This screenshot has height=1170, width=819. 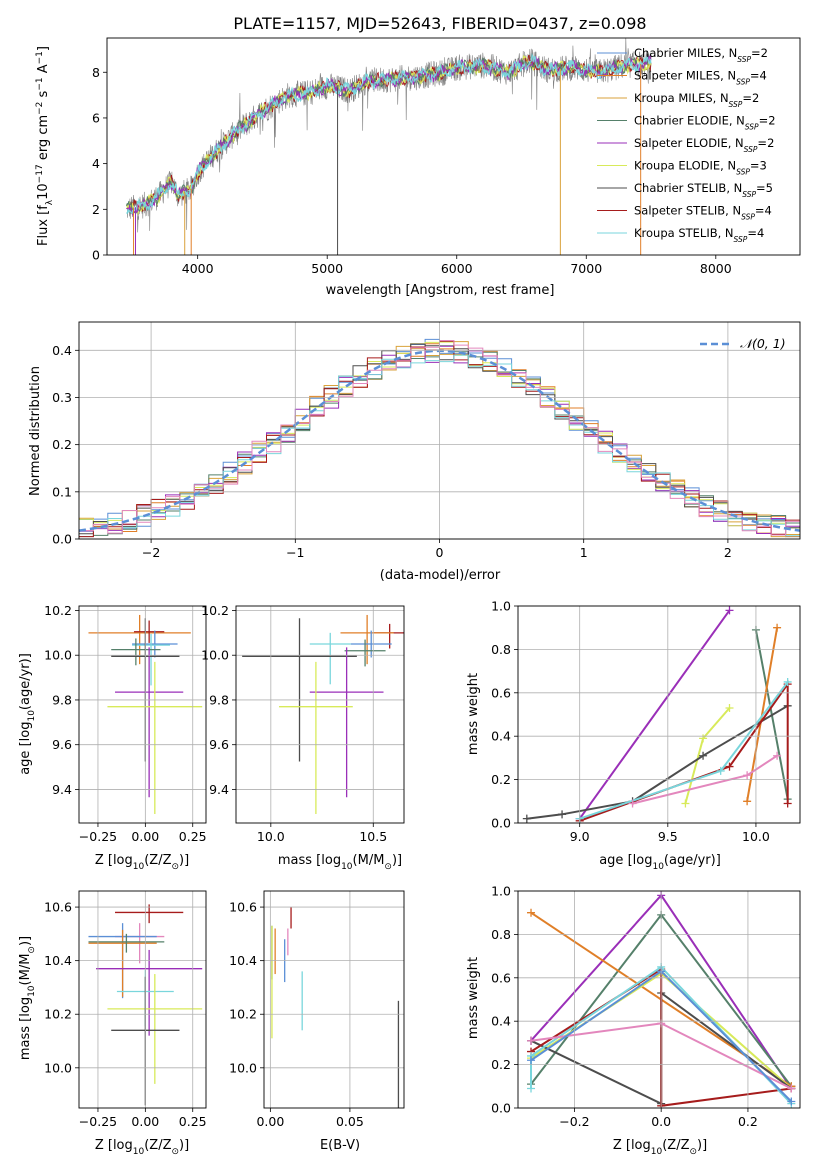 What do you see at coordinates (27, 714) in the screenshot?
I see `y-axis-label: age [log10(age/yr)]` at bounding box center [27, 714].